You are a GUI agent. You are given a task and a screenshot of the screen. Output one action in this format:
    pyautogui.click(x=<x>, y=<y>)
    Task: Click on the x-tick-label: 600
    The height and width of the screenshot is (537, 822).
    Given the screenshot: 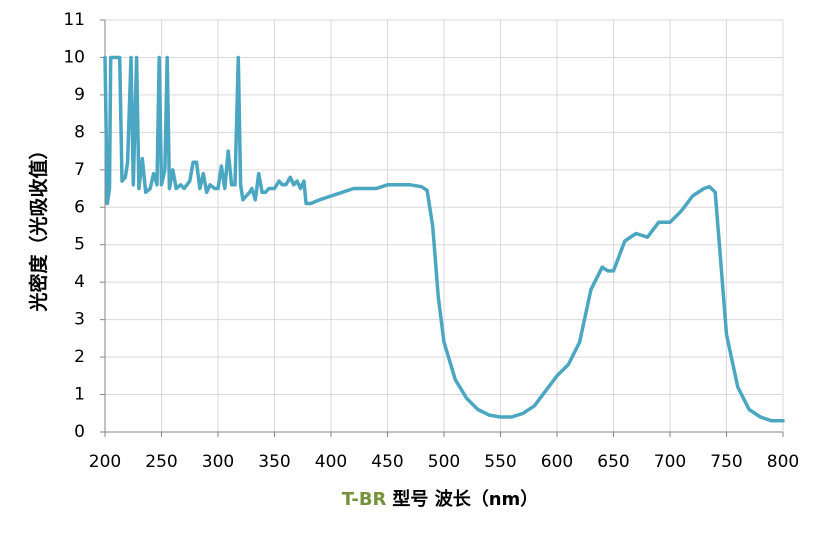 What is the action you would take?
    pyautogui.click(x=557, y=462)
    